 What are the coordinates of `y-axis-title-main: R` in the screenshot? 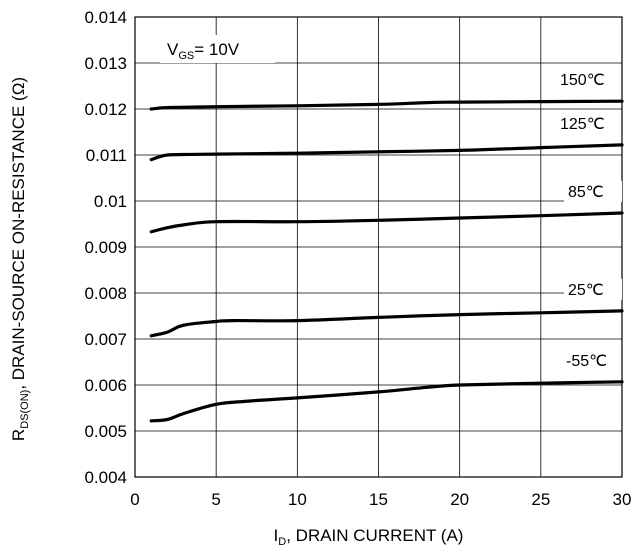 It's located at (18, 435).